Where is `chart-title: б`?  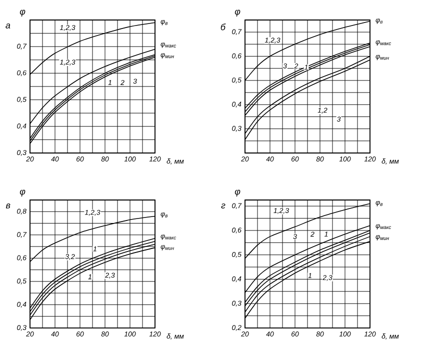
chart-title: б is located at coordinates (223, 27).